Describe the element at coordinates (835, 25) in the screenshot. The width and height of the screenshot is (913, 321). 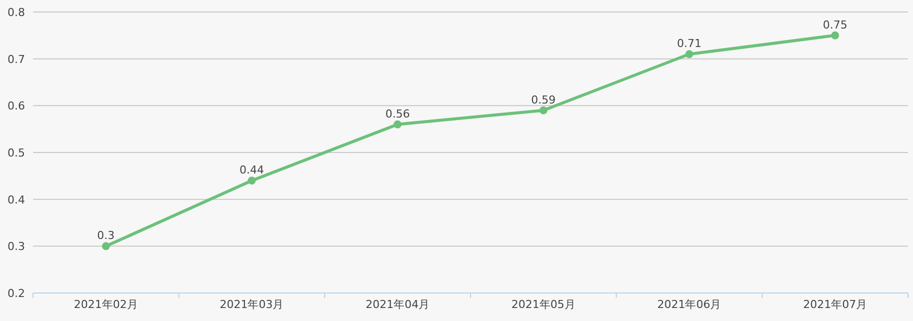
I see `data-label: 0.75` at that location.